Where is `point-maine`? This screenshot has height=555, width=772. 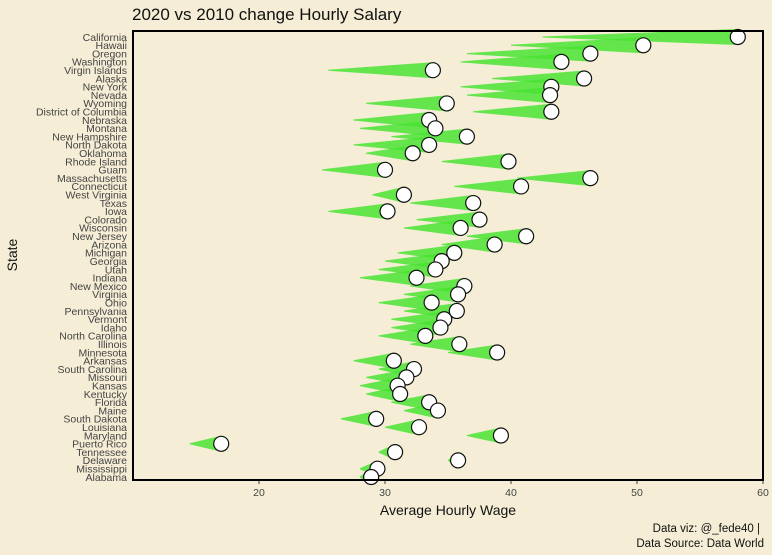
point-maine is located at coordinates (438, 410).